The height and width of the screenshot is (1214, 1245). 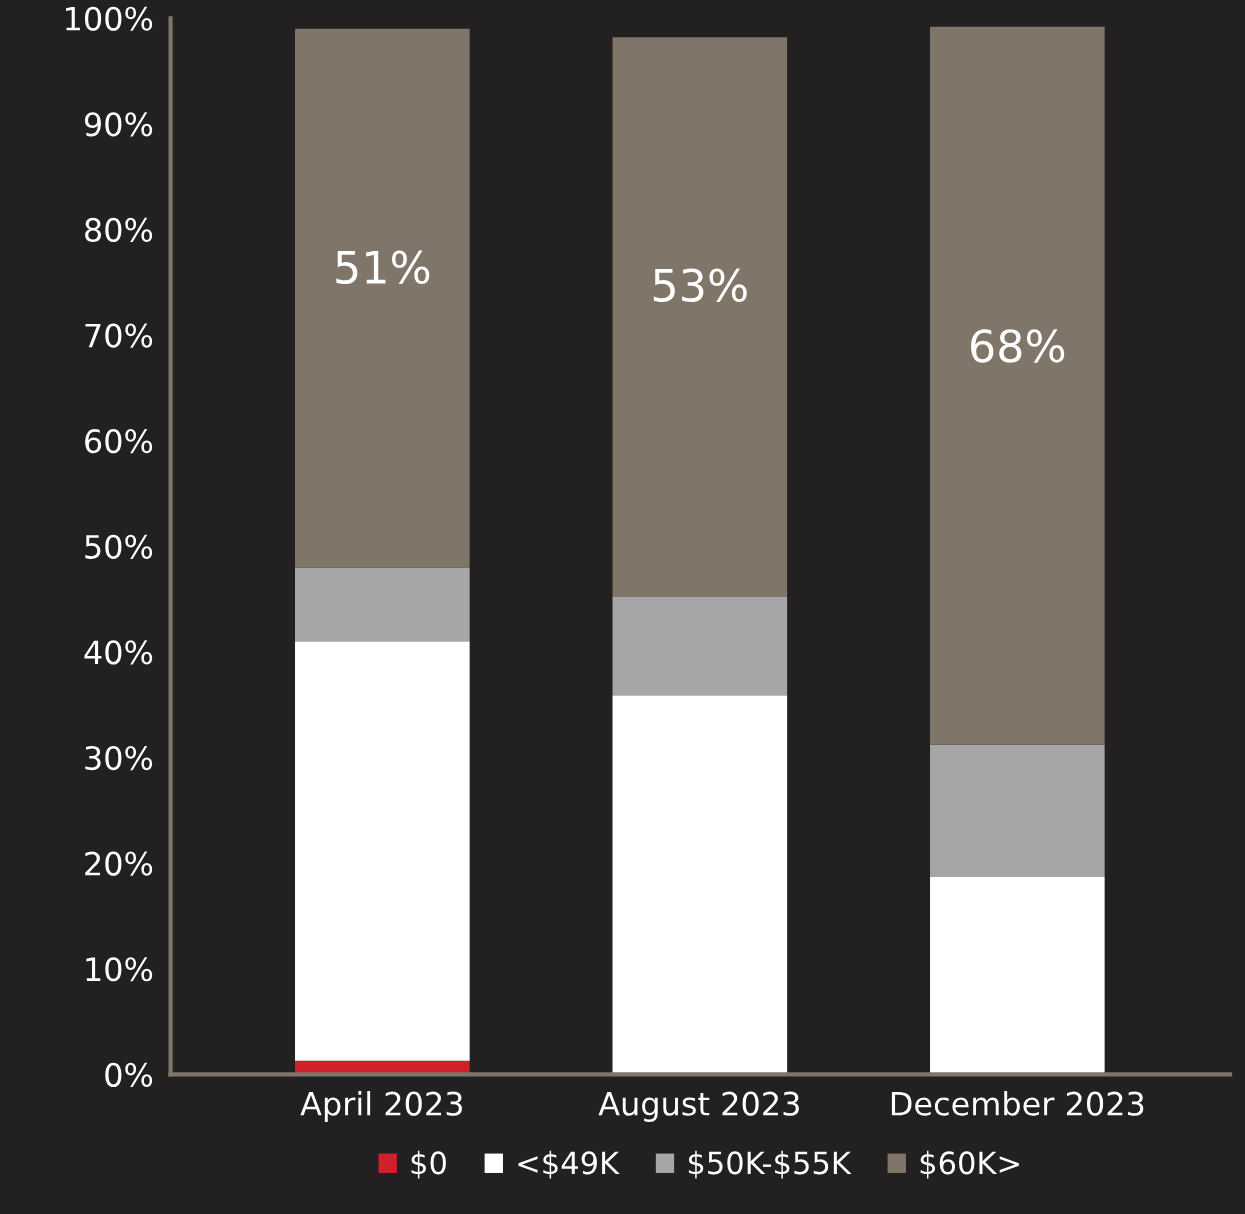 What do you see at coordinates (569, 1164) in the screenshot?
I see `legend-label: <$49K` at bounding box center [569, 1164].